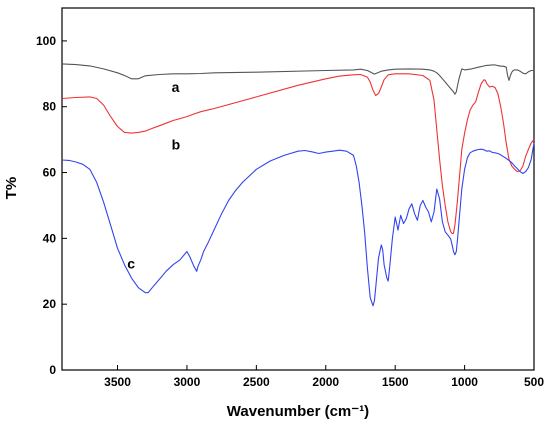  Describe the element at coordinates (534, 382) in the screenshot. I see `x-tick-label: 500` at that location.